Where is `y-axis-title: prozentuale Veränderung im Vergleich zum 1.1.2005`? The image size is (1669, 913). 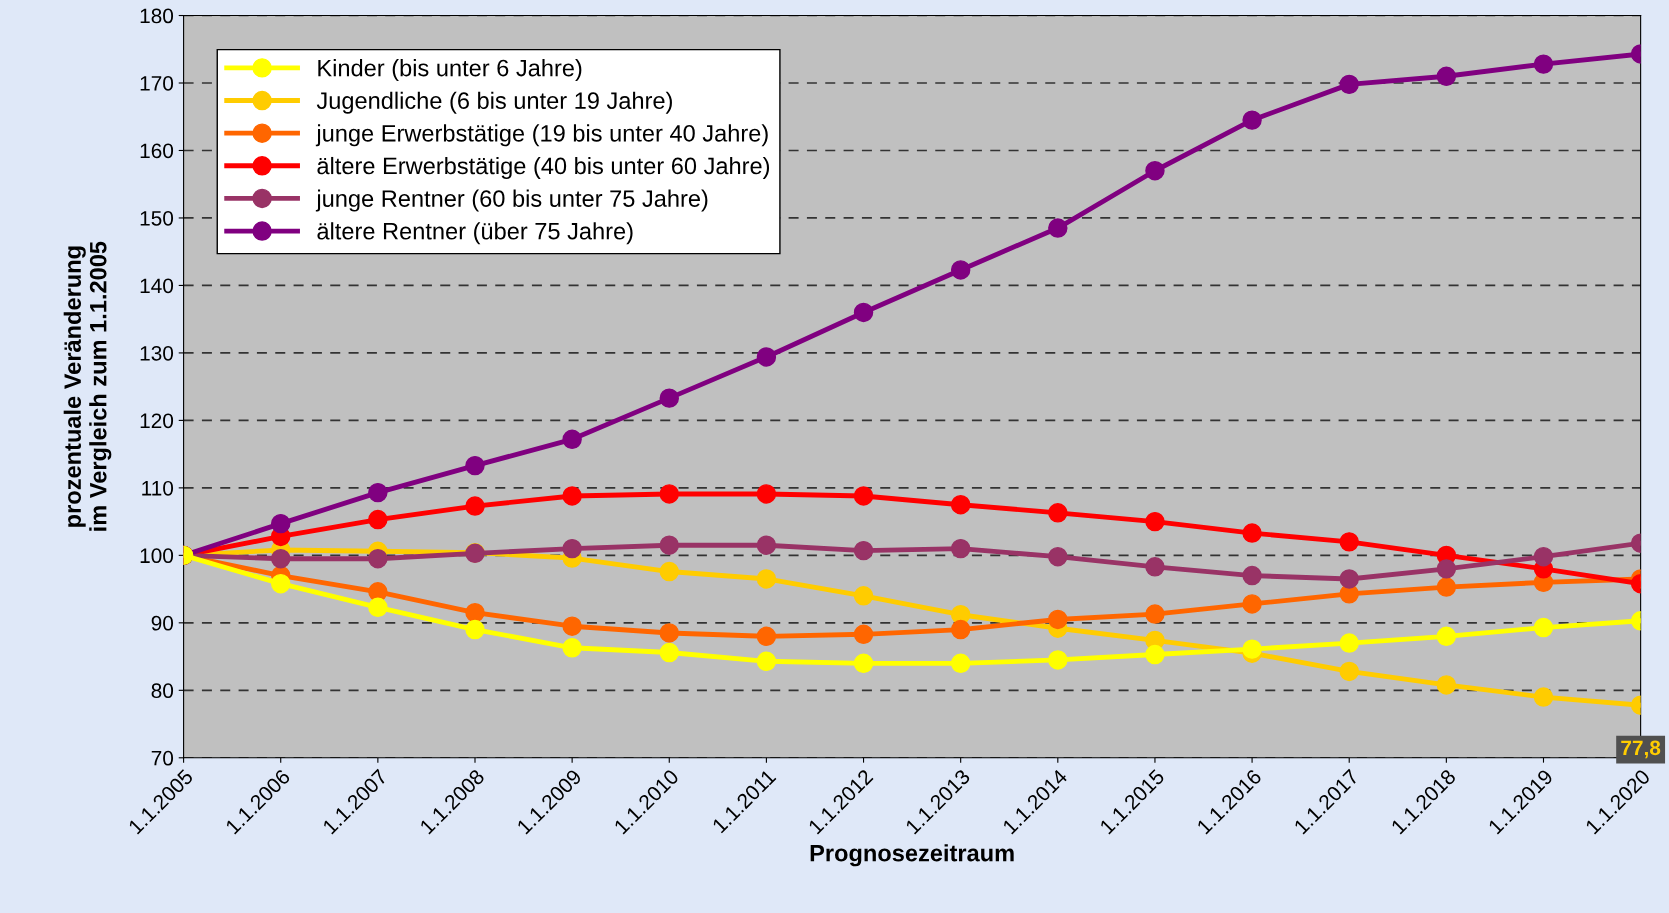 y-axis-title: prozentuale Veränderung im Vergleich zum 1.1.2005 is located at coordinates (87, 386).